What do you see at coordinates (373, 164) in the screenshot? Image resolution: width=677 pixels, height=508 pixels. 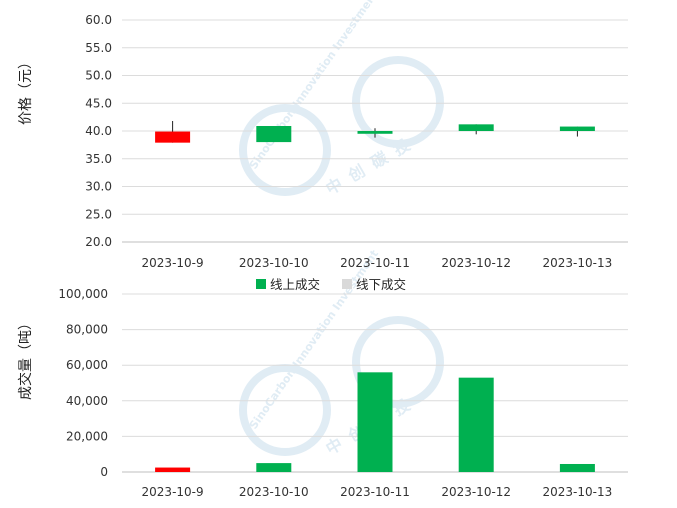 I see `watermark-text-cn: 中创碳投` at bounding box center [373, 164].